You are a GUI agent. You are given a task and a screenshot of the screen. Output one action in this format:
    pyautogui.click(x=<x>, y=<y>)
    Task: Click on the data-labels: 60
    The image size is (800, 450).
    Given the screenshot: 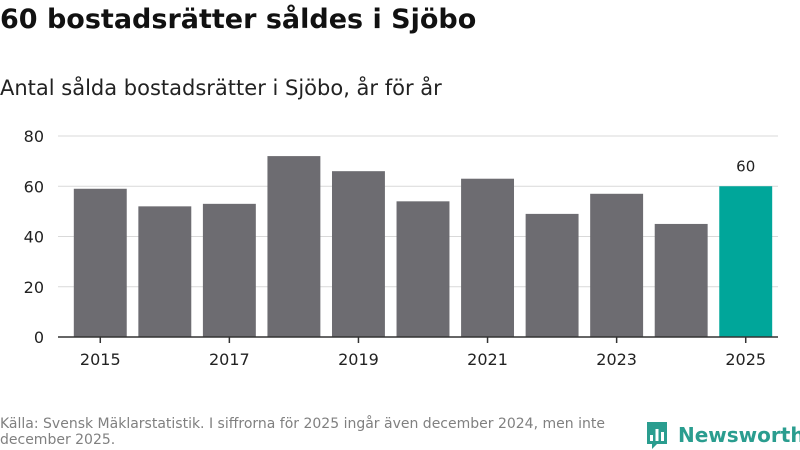 What is the action you would take?
    pyautogui.click(x=745, y=166)
    